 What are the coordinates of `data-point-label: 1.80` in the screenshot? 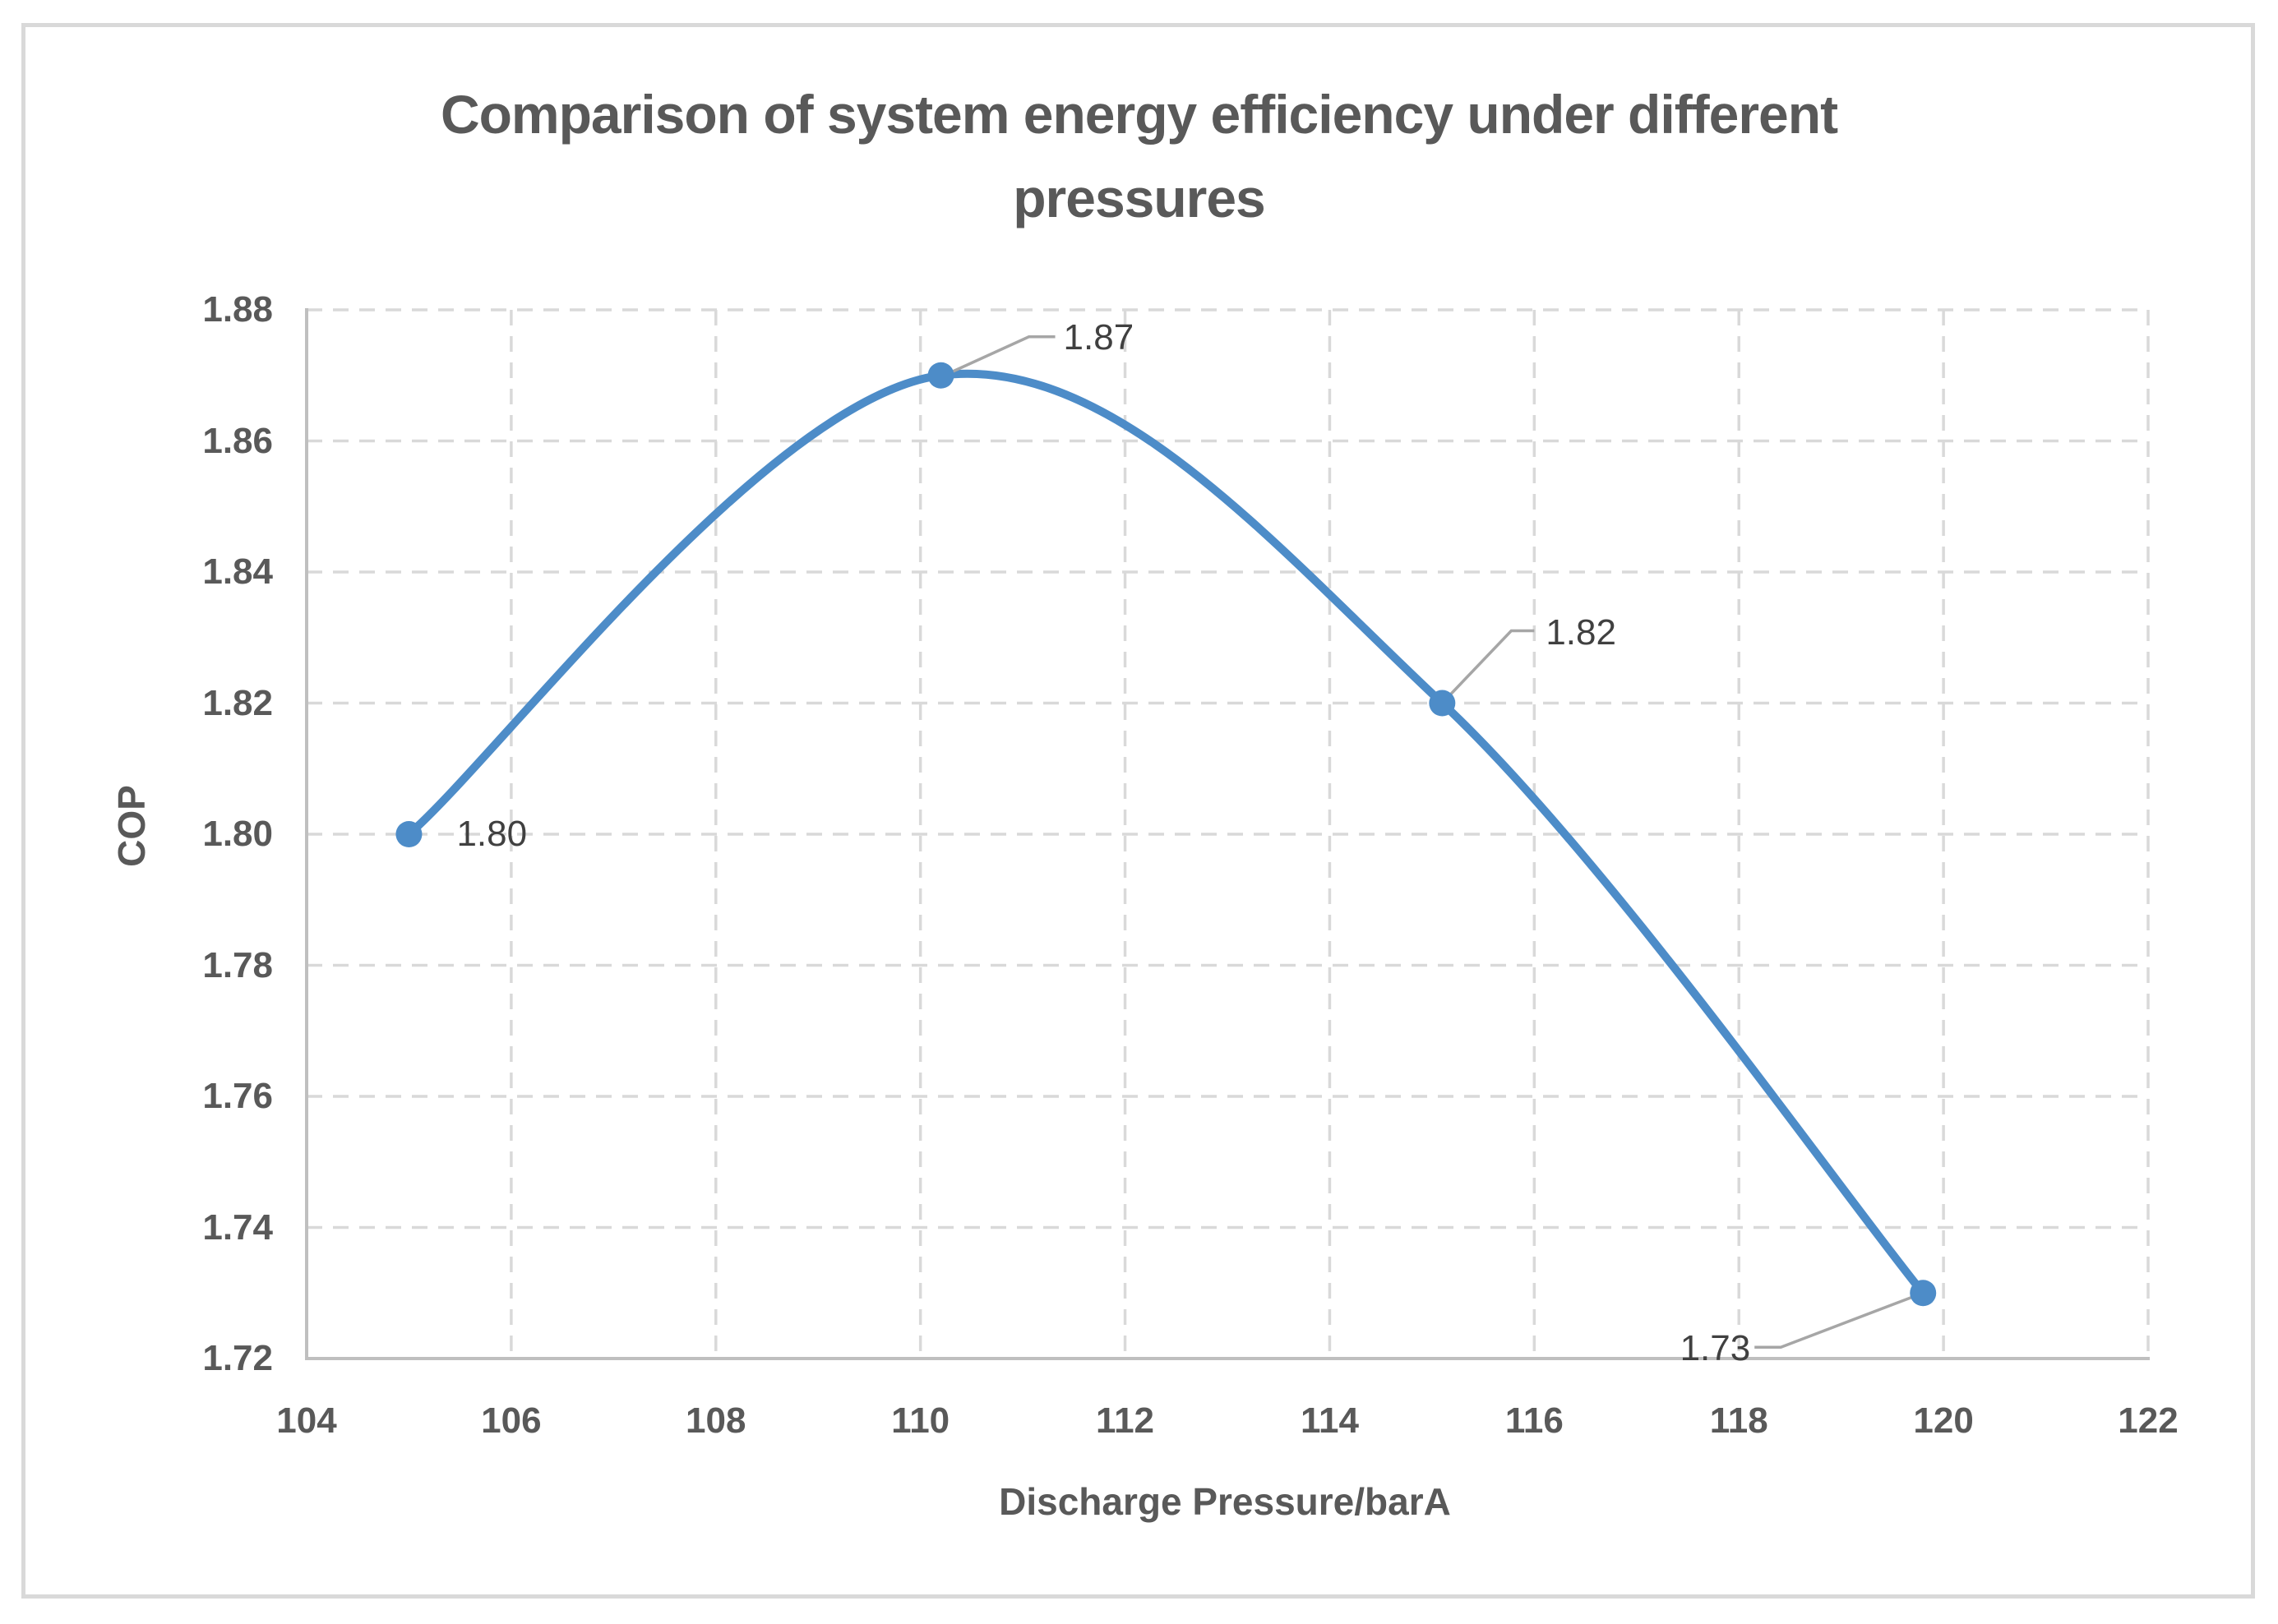 It's located at (492, 834).